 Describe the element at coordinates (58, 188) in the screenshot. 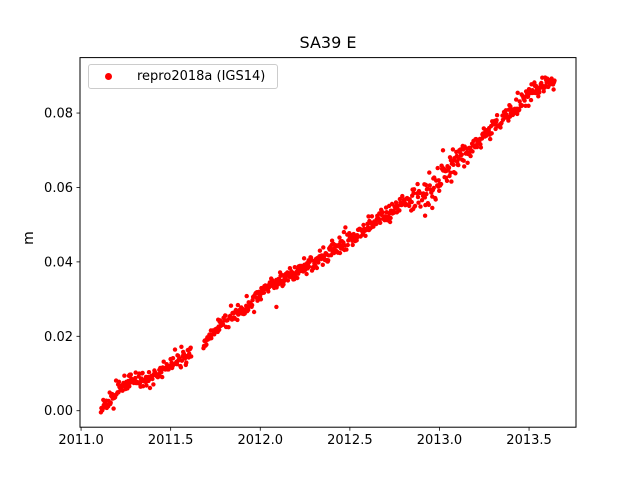

I see `y-tick-label: 0.06` at that location.